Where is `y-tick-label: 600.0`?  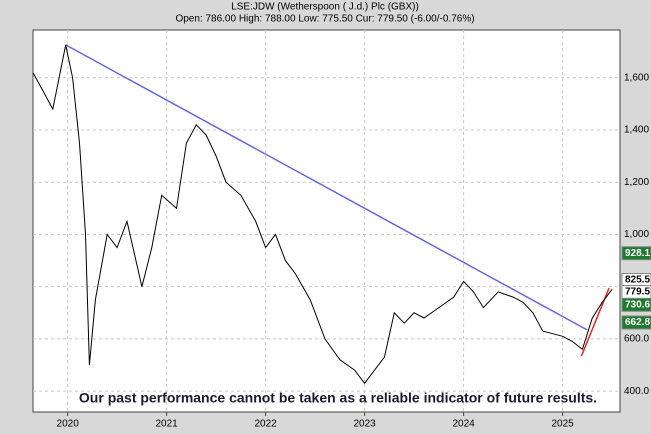
y-tick-label: 600.0 is located at coordinates (636, 339).